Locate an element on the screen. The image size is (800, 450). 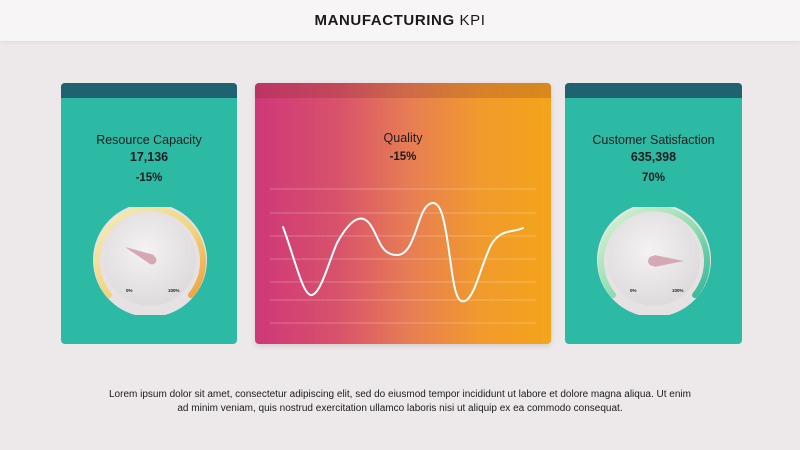
grid-lines is located at coordinates (403, 256).